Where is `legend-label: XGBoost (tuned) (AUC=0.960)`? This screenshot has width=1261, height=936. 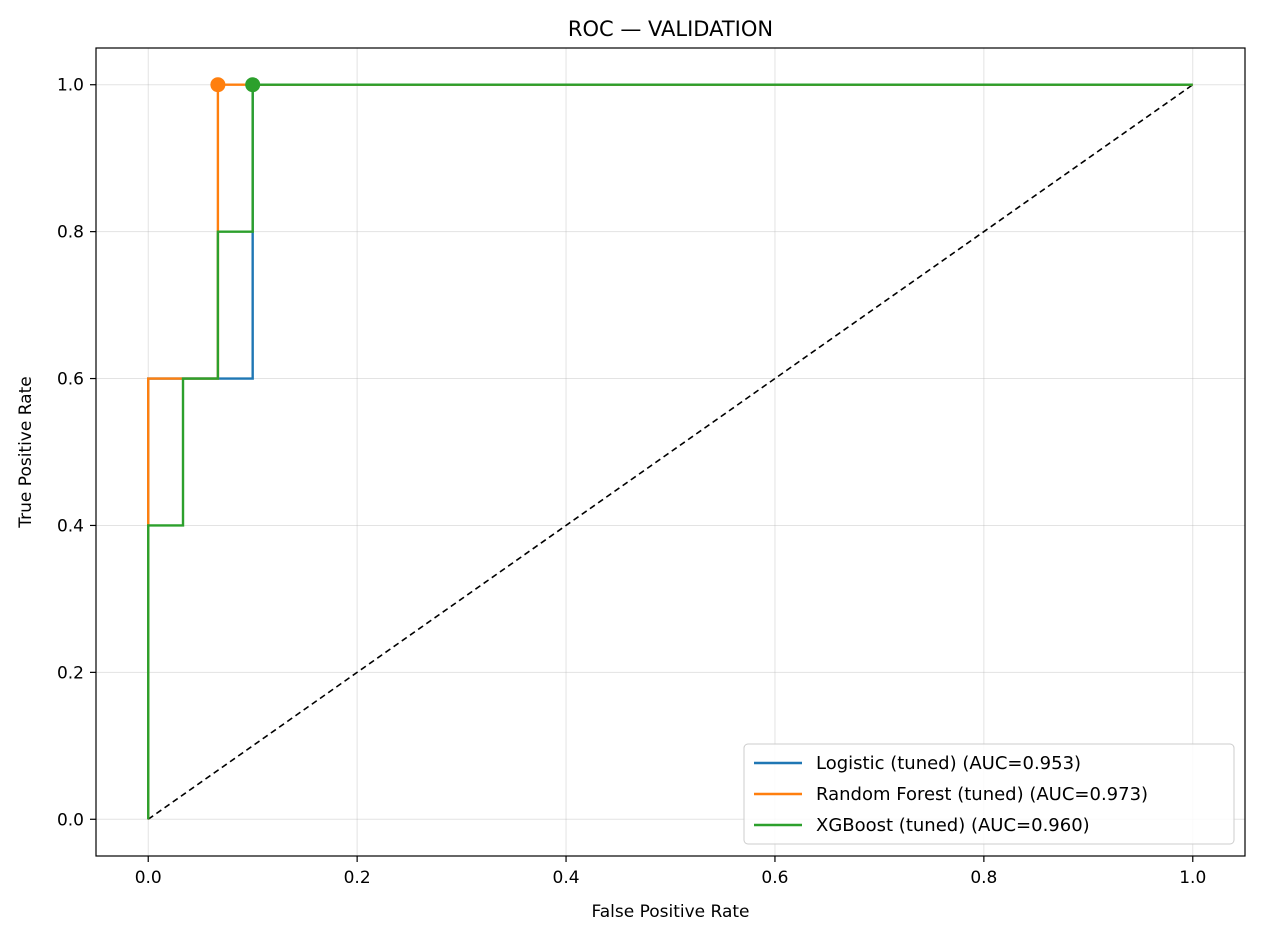 legend-label: XGBoost (tuned) (AUC=0.960) is located at coordinates (953, 825).